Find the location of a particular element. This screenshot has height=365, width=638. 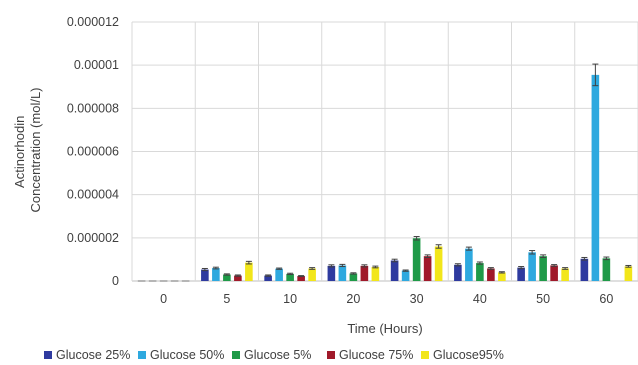

legend-label: Glucose 75% is located at coordinates (376, 355).